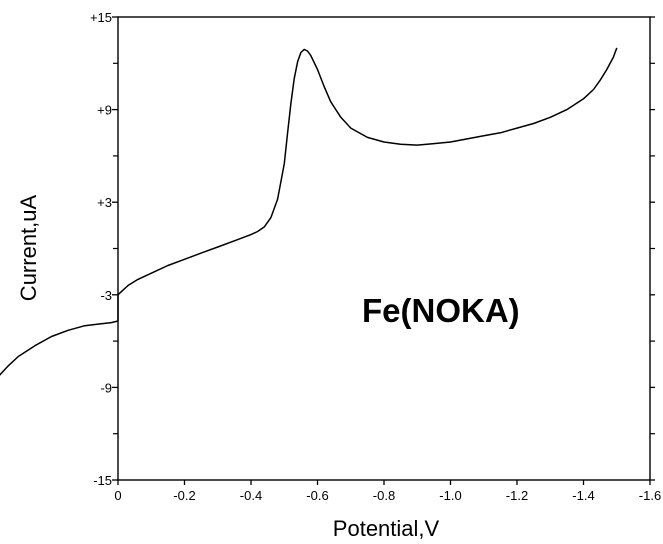 The height and width of the screenshot is (544, 663). Describe the element at coordinates (106, 387) in the screenshot. I see `y-tick-label: -9` at that location.